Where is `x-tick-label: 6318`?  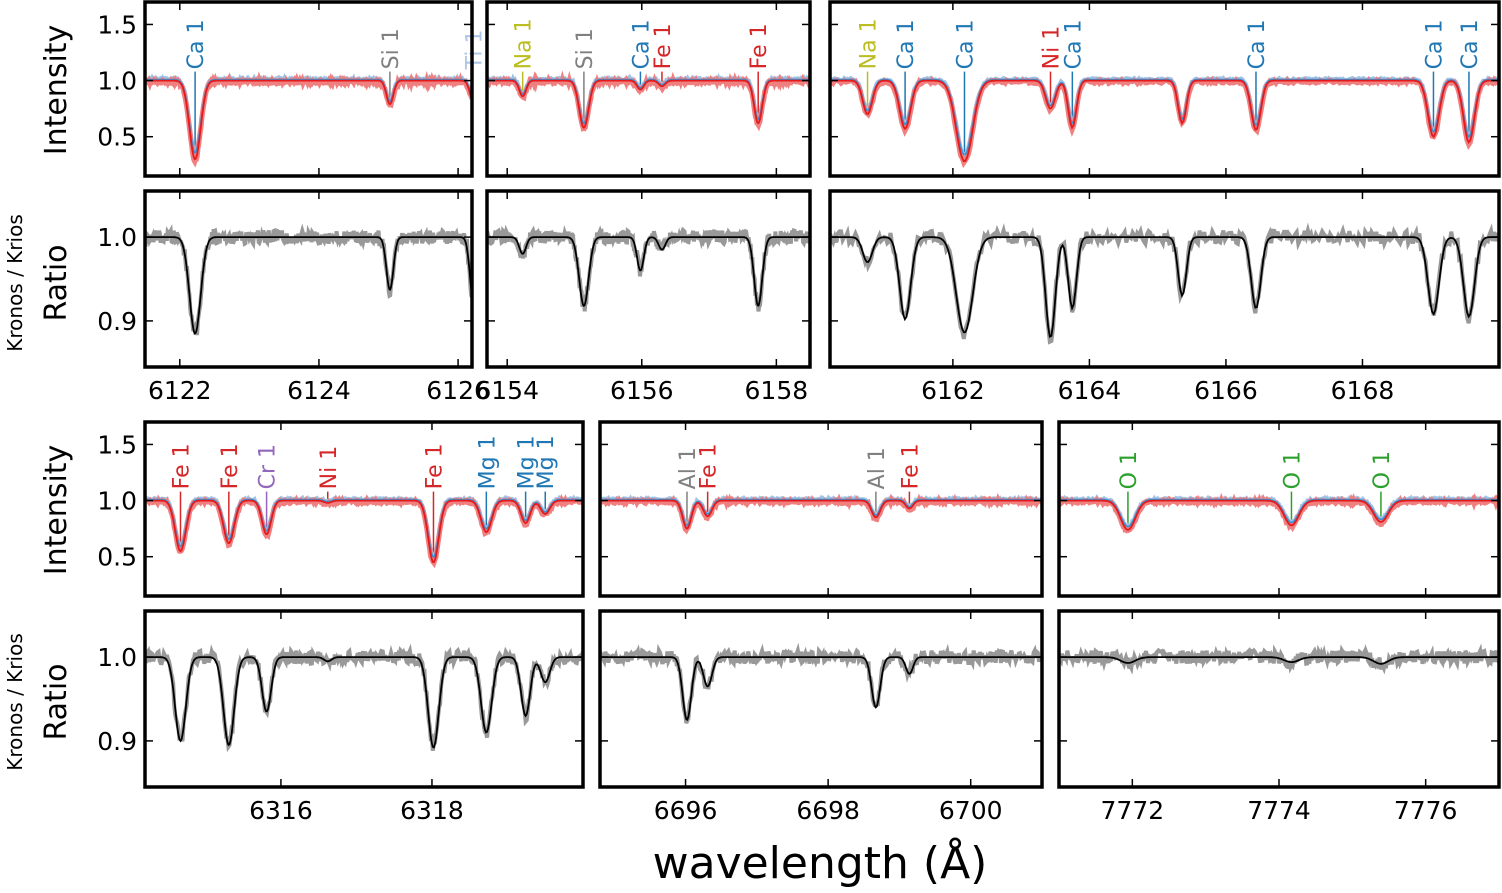 x-tick-label: 6318 is located at coordinates (432, 810).